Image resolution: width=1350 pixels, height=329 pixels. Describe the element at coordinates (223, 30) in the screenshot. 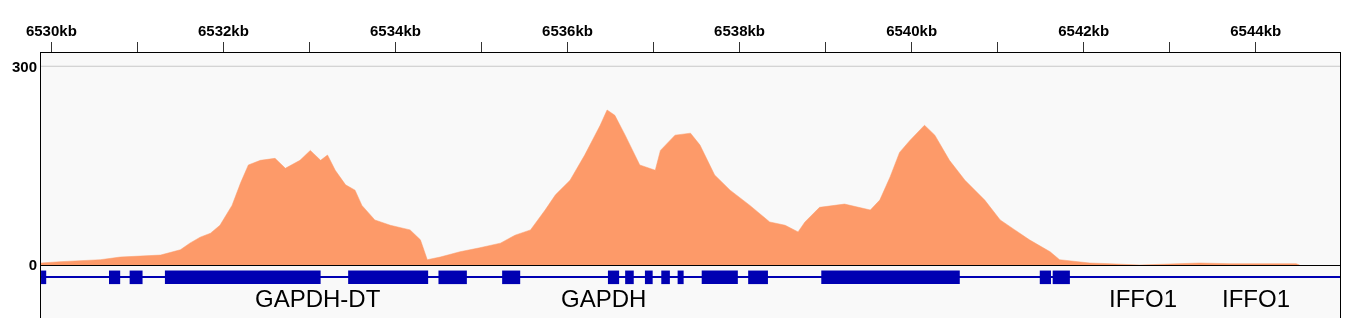

I see `x-tick-label: 6532kb` at that location.